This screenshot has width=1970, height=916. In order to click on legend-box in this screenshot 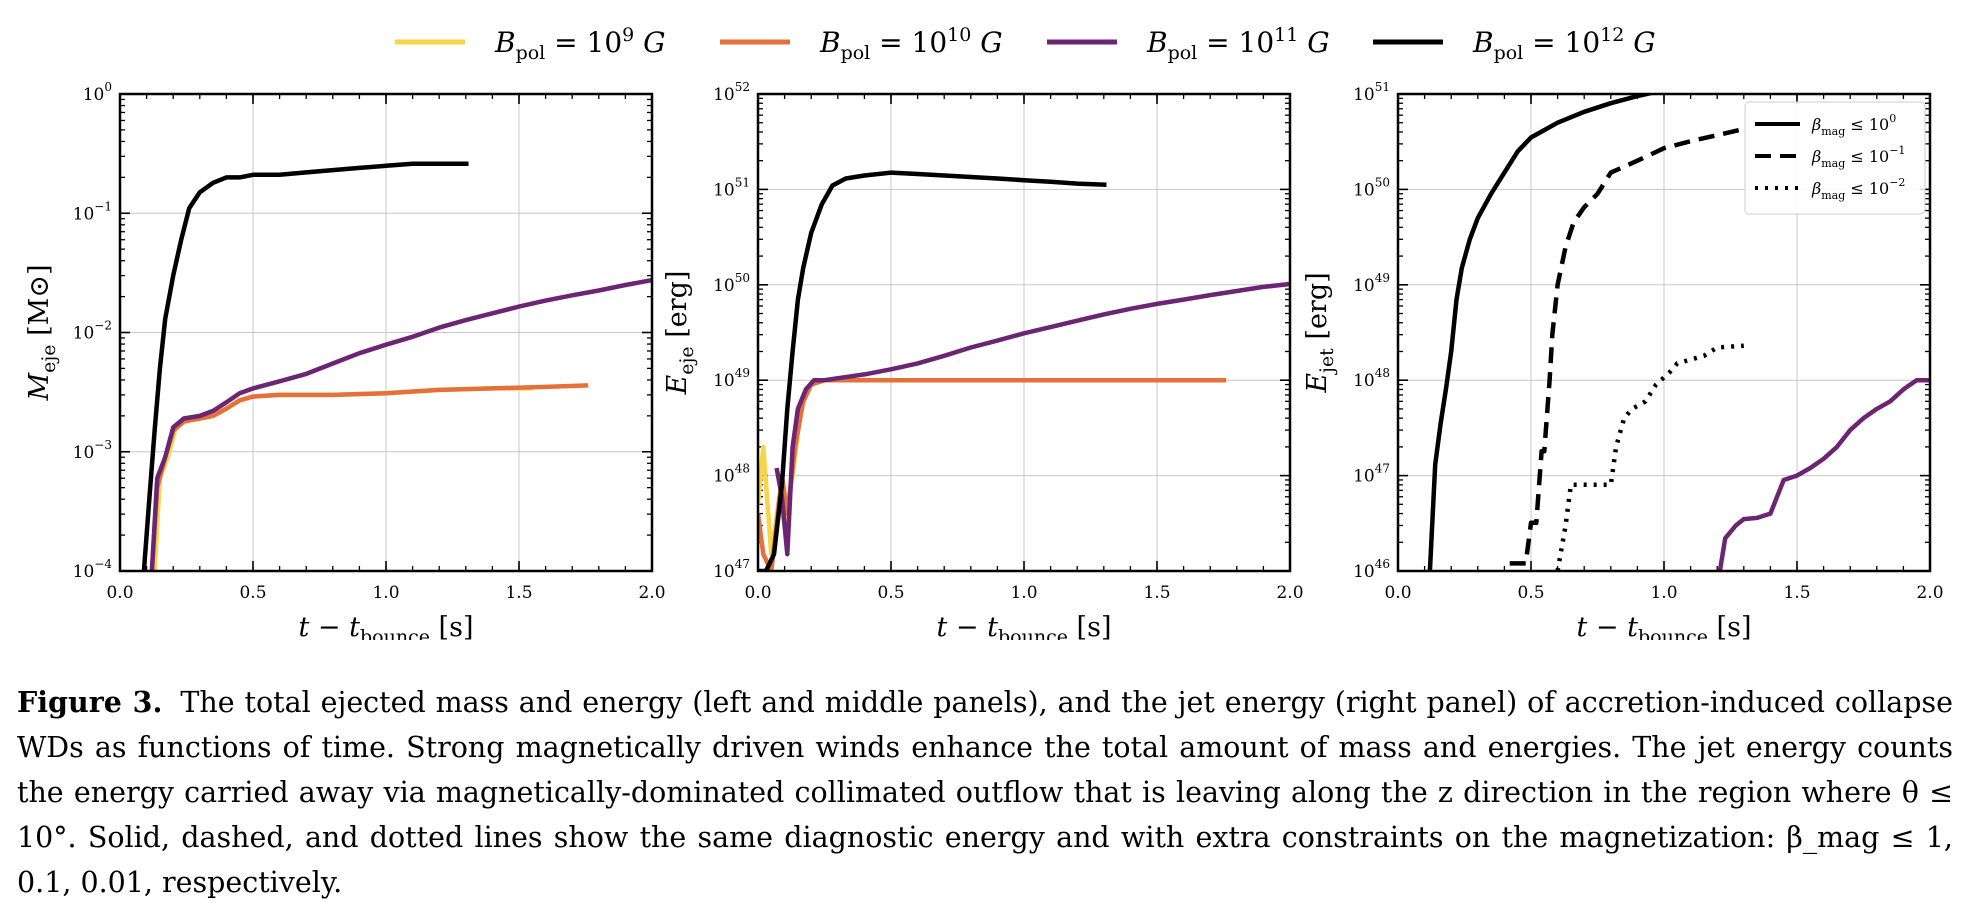, I will do `click(1835, 158)`.